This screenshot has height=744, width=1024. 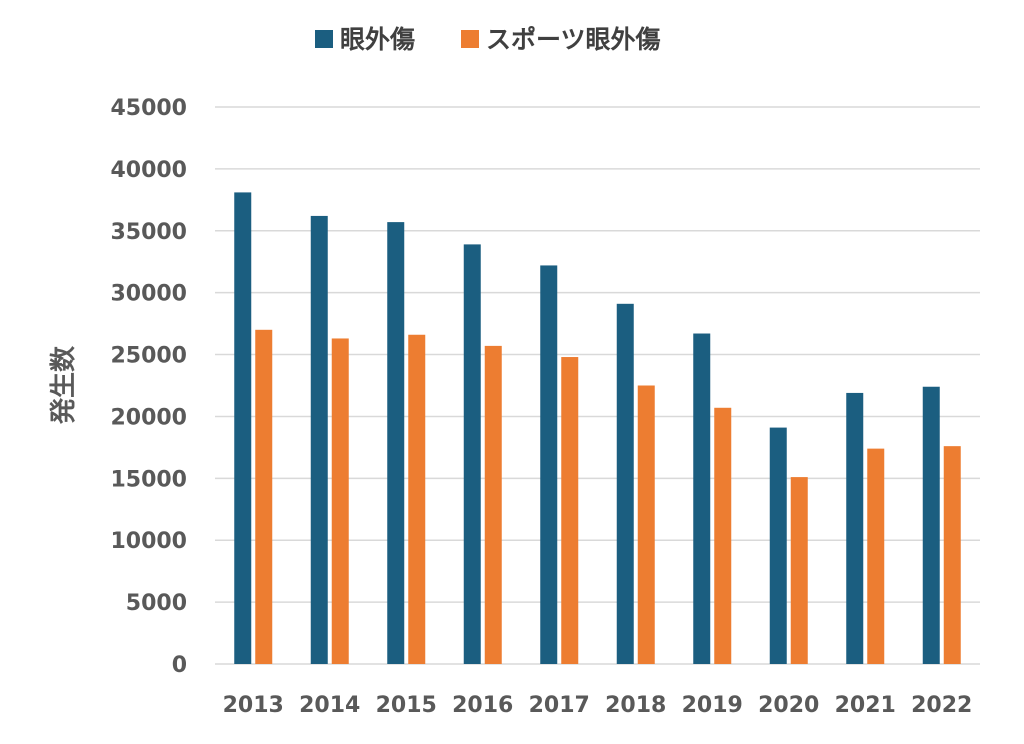 I want to click on y-tick-label: 40000, so click(x=148, y=170).